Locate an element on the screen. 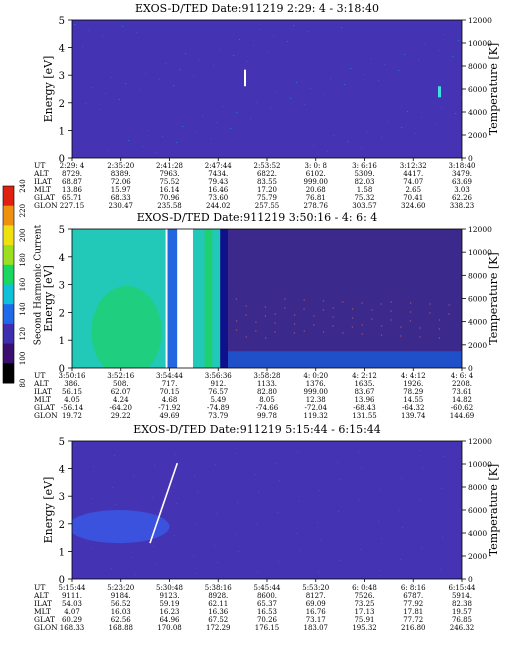 Image resolution: width=505 pixels, height=649 pixels. orbit-cell: 16.03 is located at coordinates (121, 612).